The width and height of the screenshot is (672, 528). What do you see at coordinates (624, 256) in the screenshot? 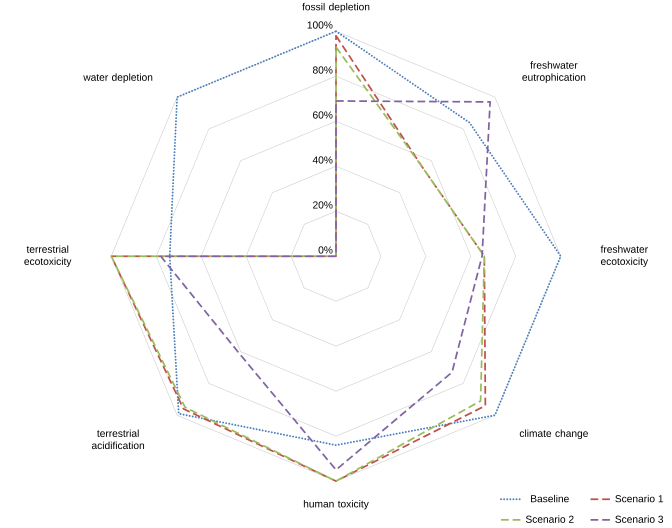
I see `spoke-label: freshwater ecotoxicity` at bounding box center [624, 256].